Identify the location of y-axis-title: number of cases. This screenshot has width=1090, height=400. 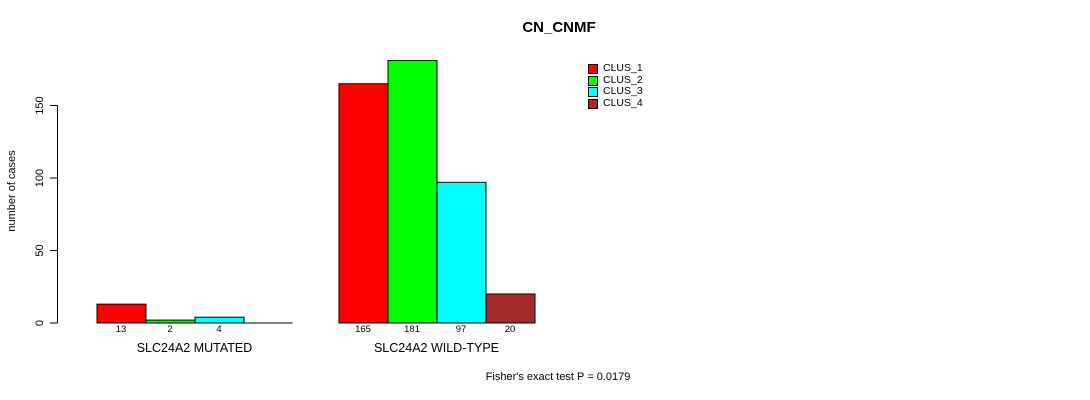
(12, 191).